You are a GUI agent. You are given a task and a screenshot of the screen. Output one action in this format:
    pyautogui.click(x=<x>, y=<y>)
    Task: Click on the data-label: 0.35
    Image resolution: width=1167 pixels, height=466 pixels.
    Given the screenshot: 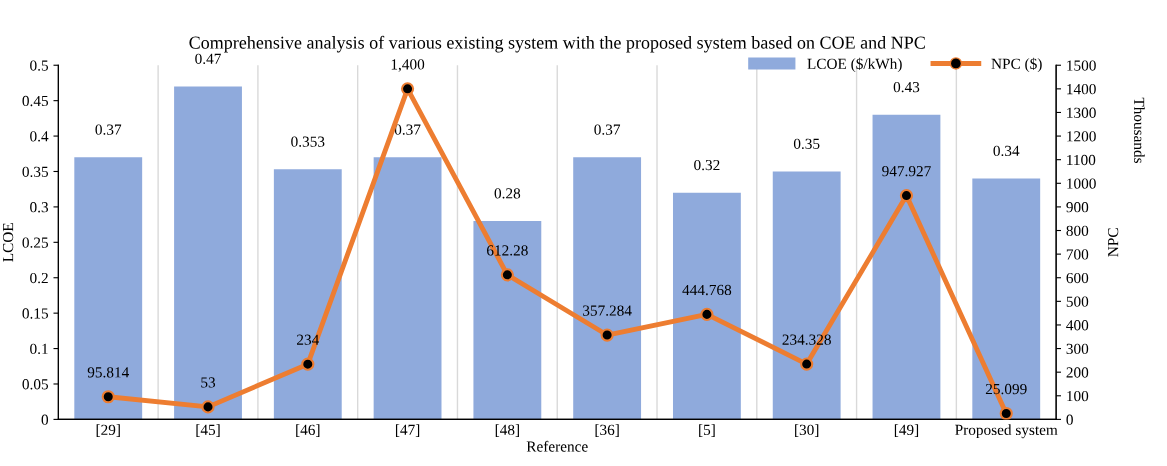 What is the action you would take?
    pyautogui.click(x=806, y=144)
    